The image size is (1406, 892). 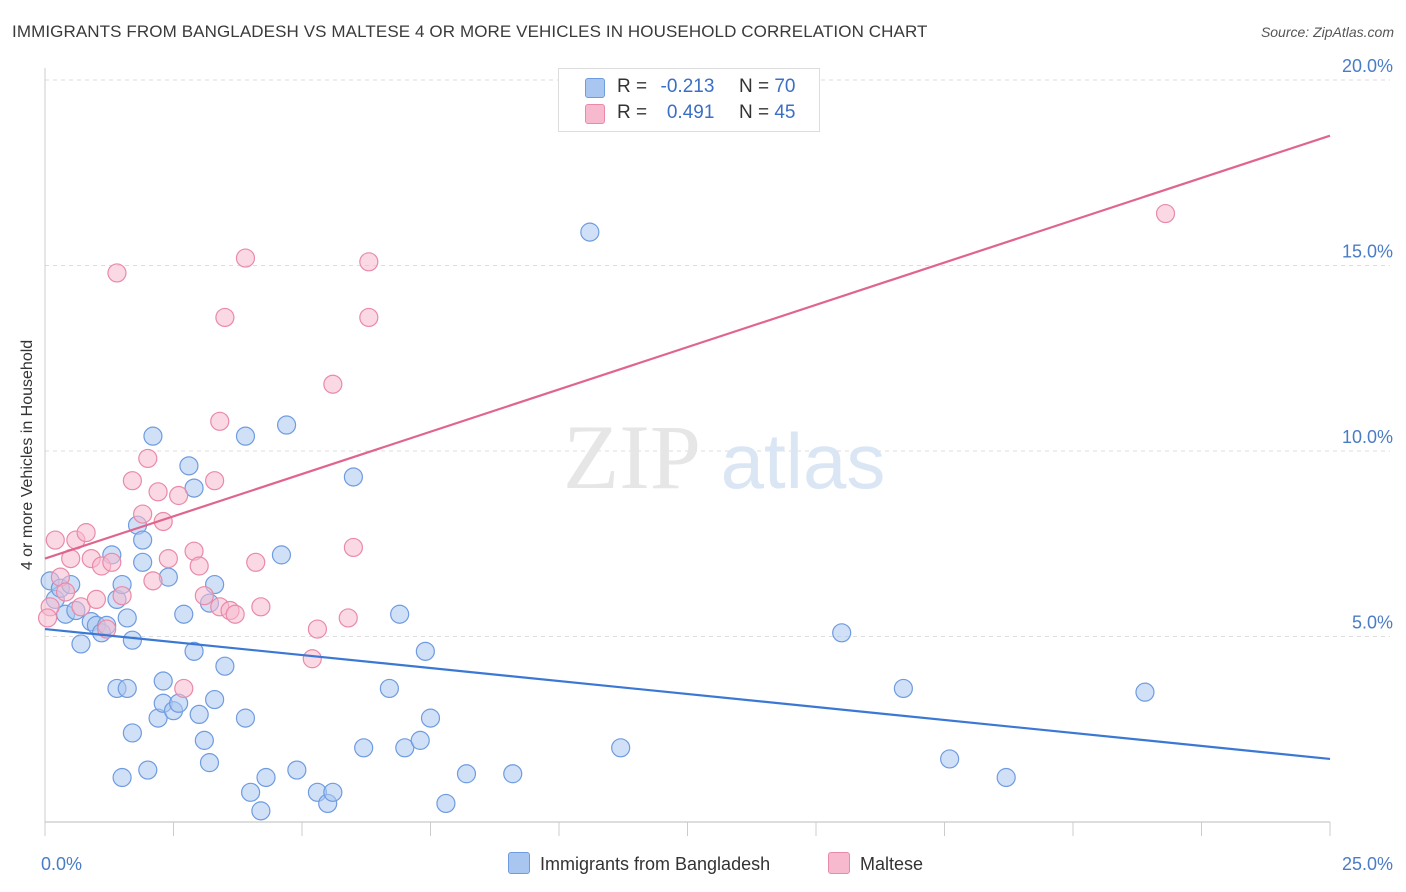 What do you see at coordinates (655, 864) in the screenshot?
I see `bottom-legend-label: Immigrants from Bangladesh` at bounding box center [655, 864].